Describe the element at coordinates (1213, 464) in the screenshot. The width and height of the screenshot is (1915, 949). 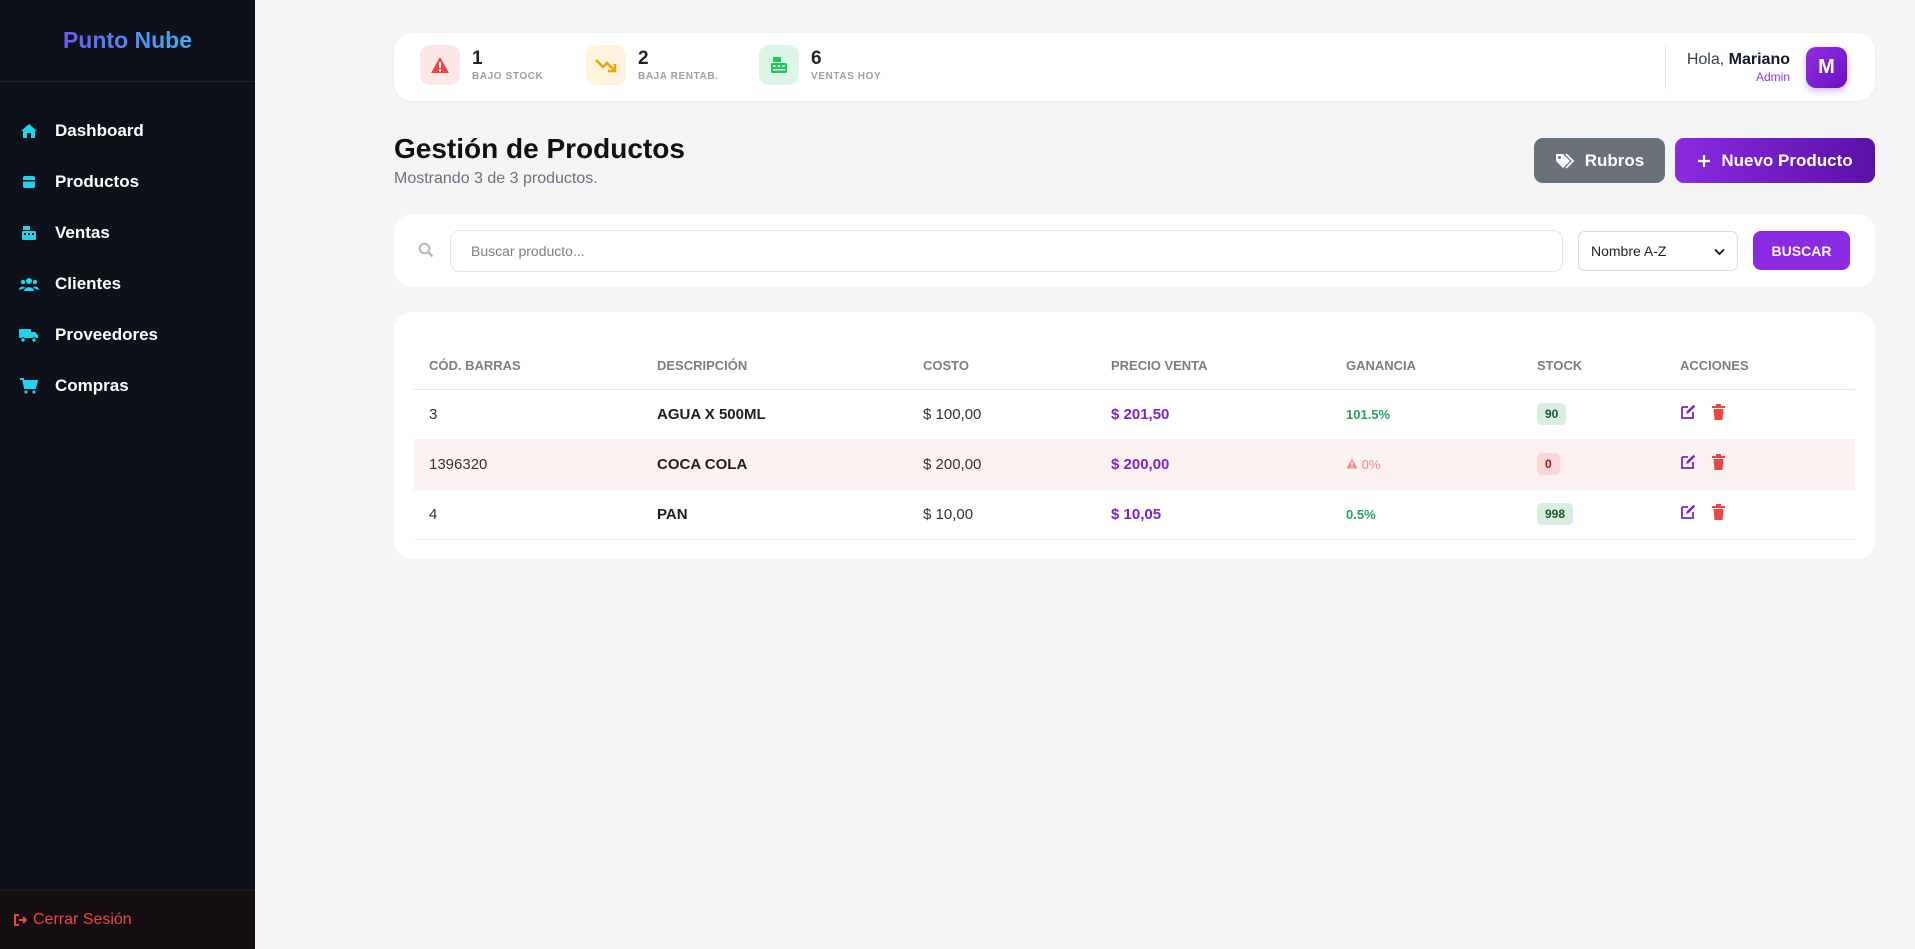
I see `cell-price: $ 200,00` at that location.